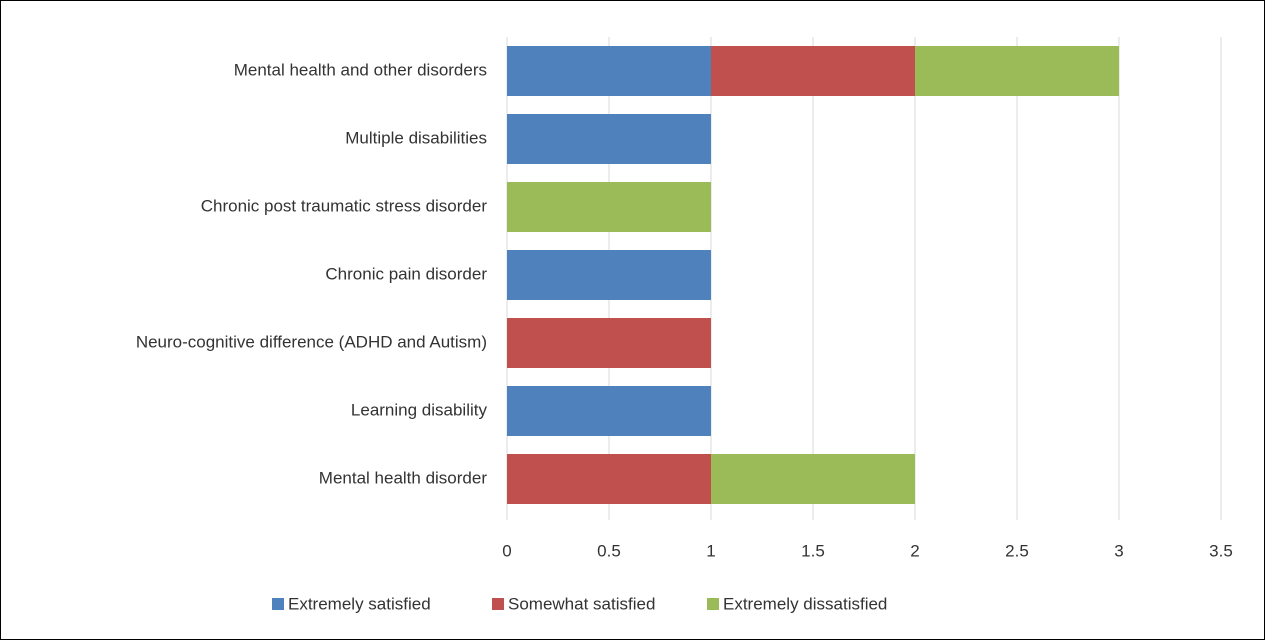 This screenshot has height=640, width=1265. I want to click on x-tick-label: 3, so click(1118, 550).